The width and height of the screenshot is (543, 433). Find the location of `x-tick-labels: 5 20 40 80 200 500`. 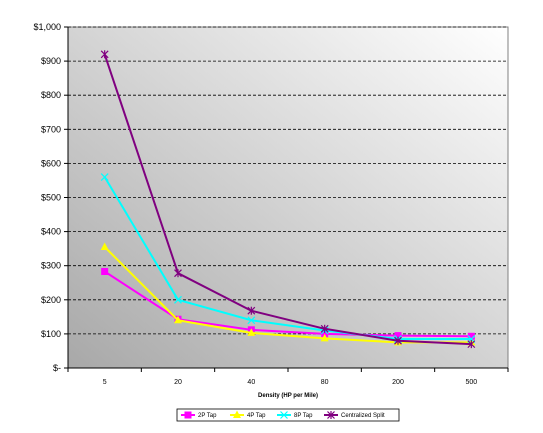

x-tick-labels: 5 20 40 80 200 500 is located at coordinates (288, 377).